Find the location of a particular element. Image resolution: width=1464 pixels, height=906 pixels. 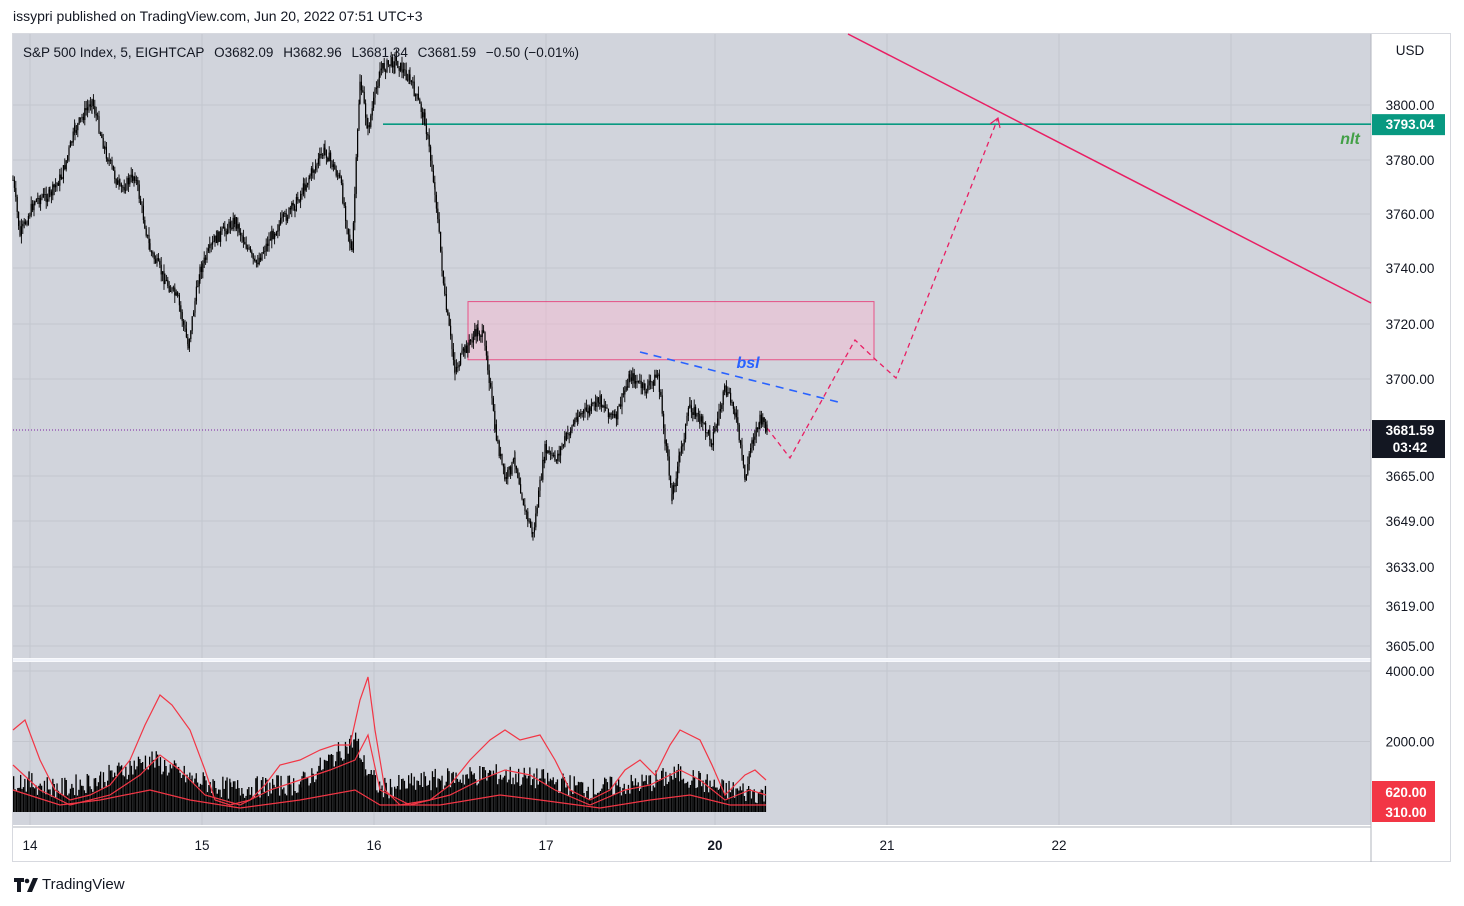

price-tick-label: 3665.00 is located at coordinates (1410, 476).